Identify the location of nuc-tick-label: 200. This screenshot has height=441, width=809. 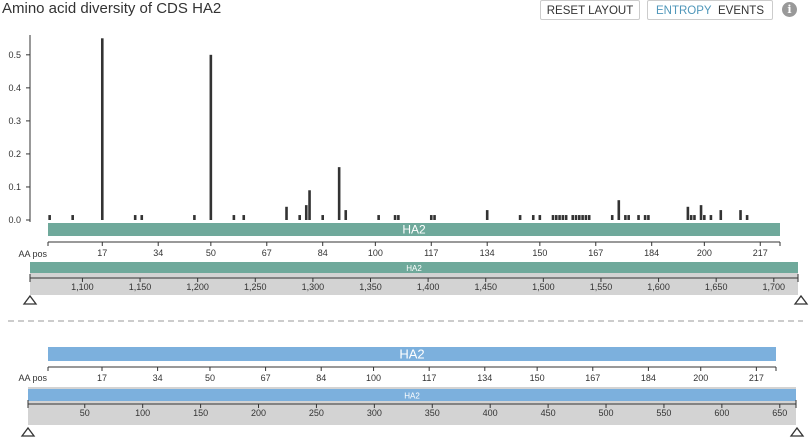
(258, 413).